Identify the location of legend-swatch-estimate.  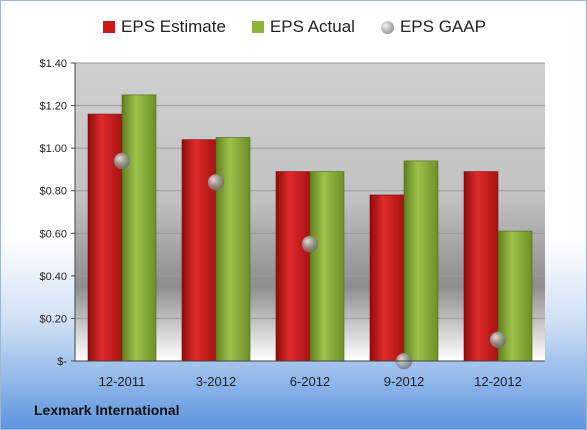
(109, 27).